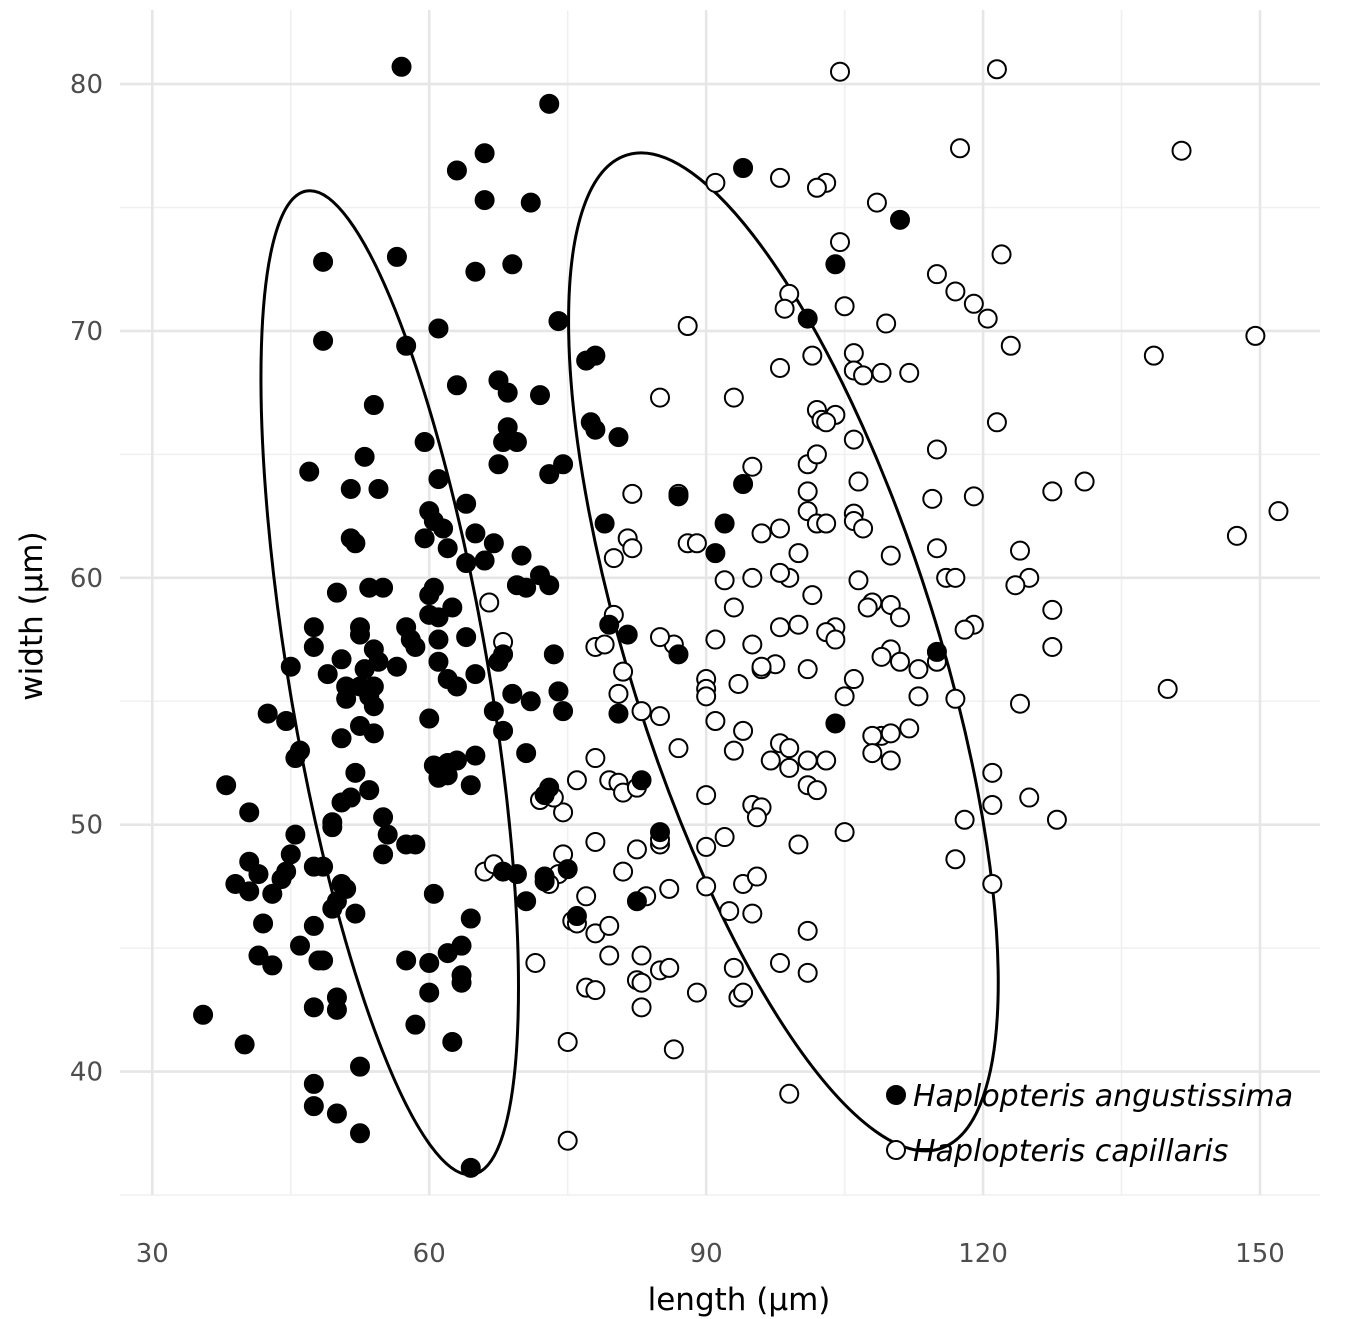  What do you see at coordinates (389, 683) in the screenshot?
I see `ellipse-angustissima` at bounding box center [389, 683].